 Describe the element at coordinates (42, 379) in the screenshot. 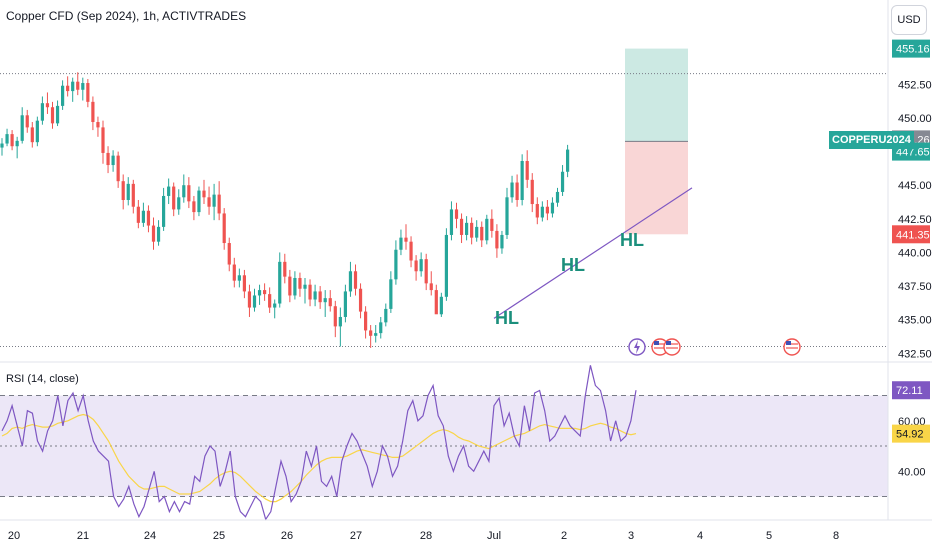

I see `rsi-indicator-label: RSI (14, close)` at that location.